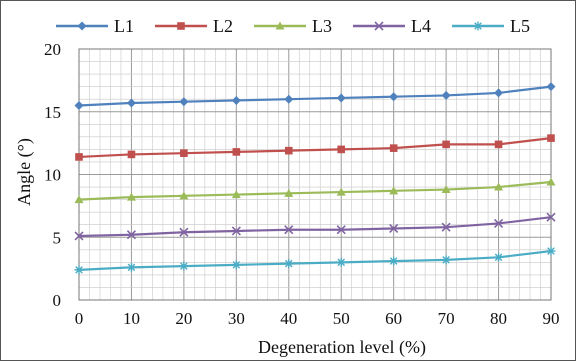 The width and height of the screenshot is (576, 361). What do you see at coordinates (52, 175) in the screenshot?
I see `y-tick-label: 10` at bounding box center [52, 175].